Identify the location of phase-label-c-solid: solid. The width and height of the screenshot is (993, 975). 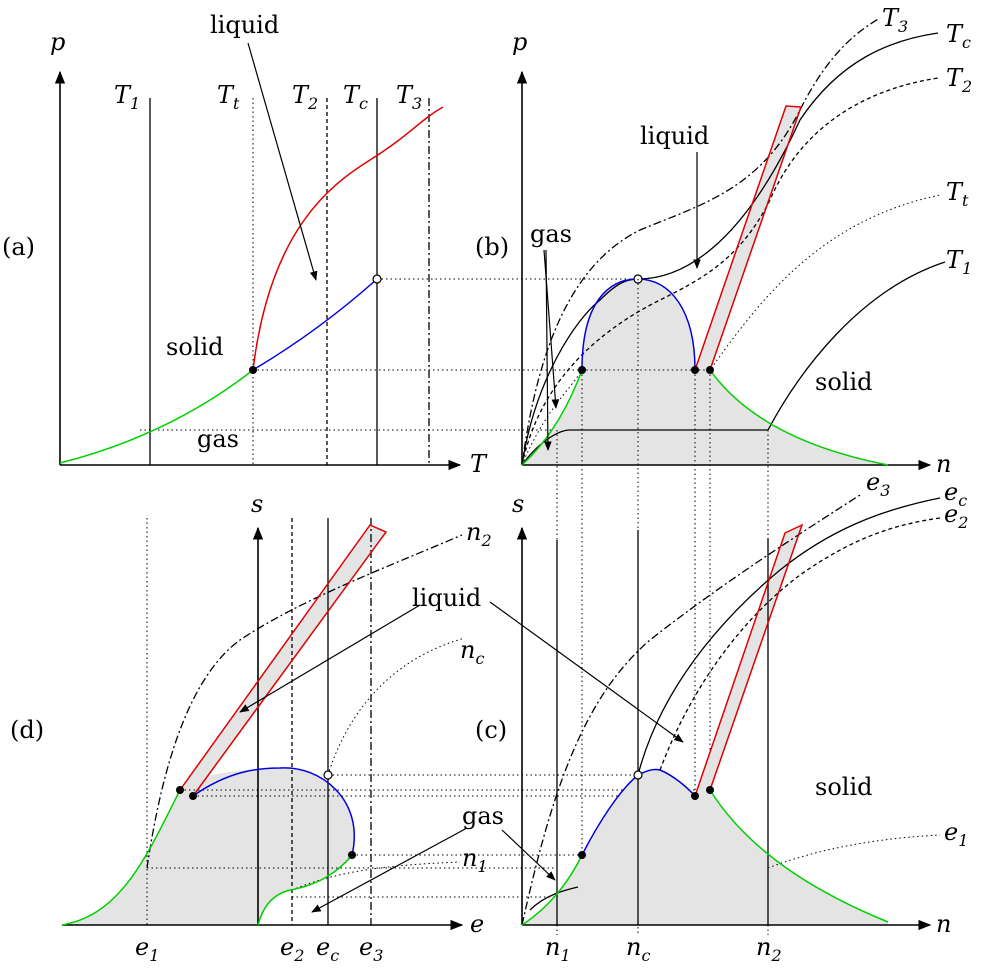
(843, 787).